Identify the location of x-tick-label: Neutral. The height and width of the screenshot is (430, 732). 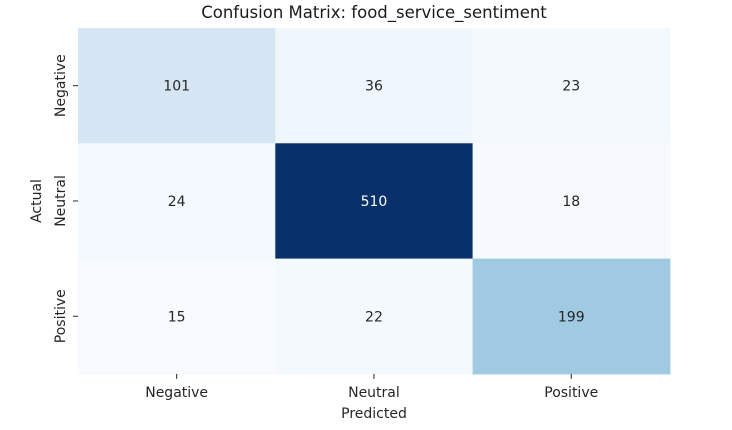
(374, 393).